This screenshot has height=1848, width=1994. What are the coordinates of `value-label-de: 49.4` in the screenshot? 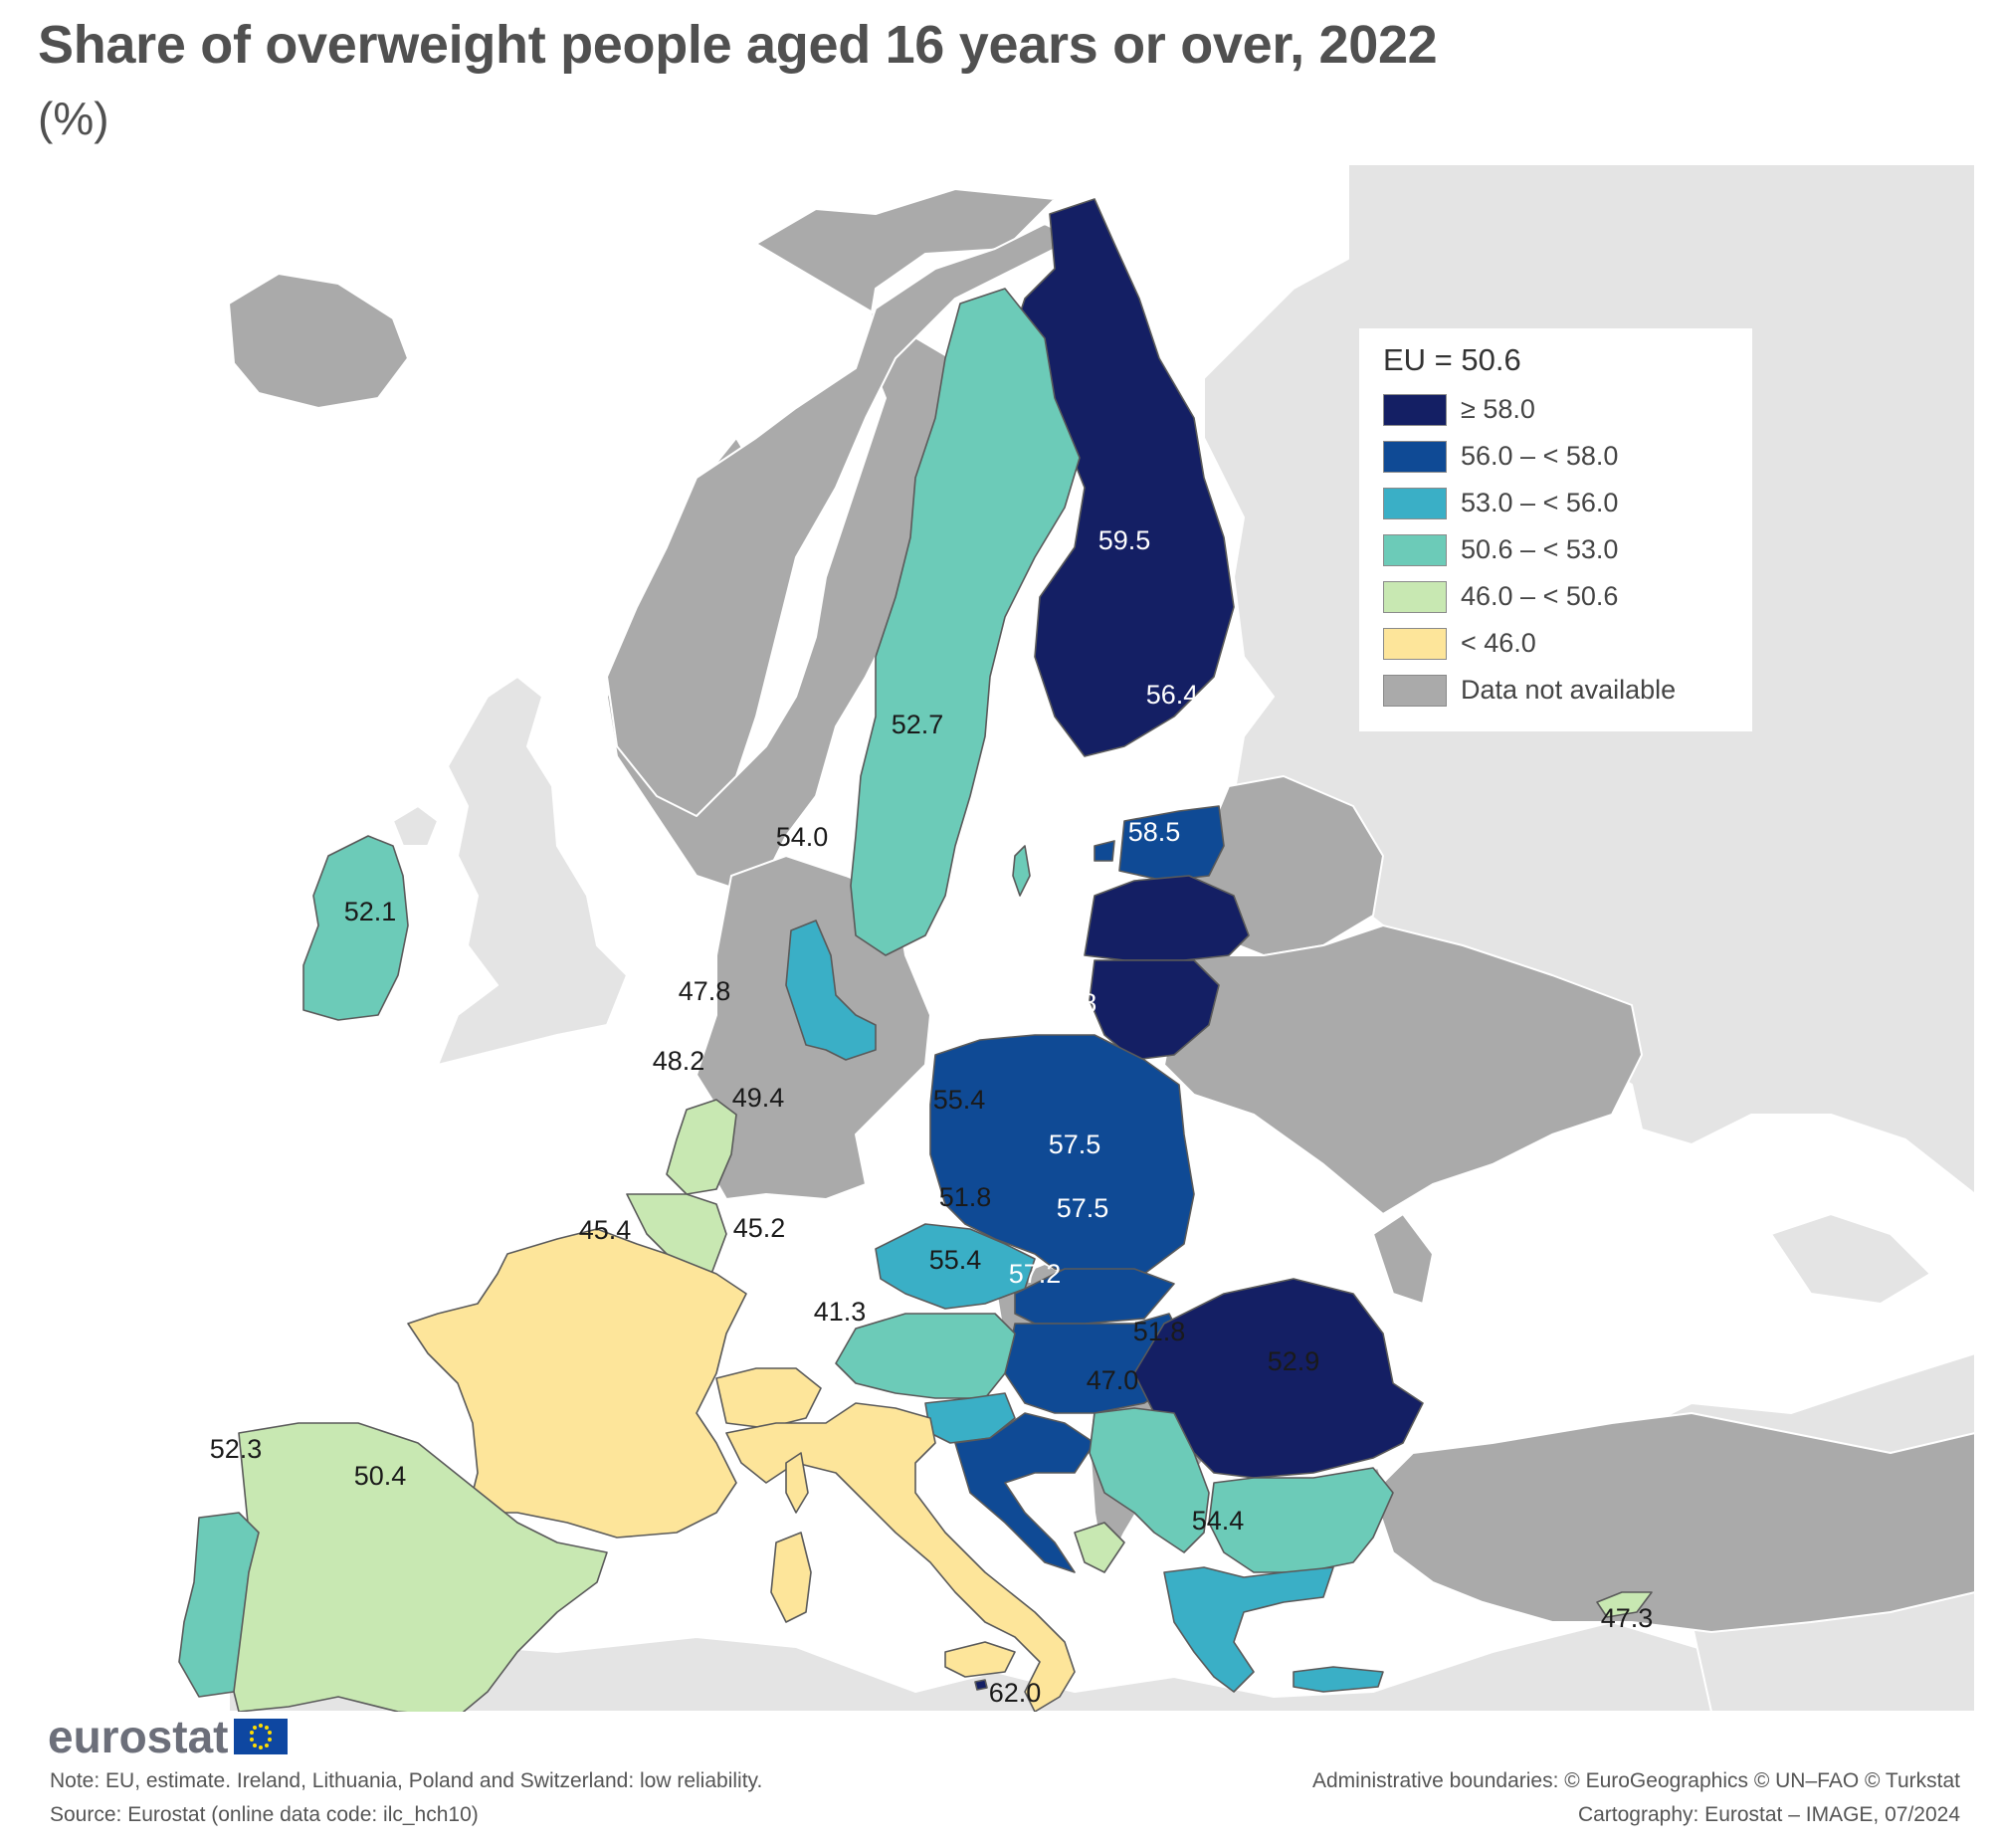 It's located at (759, 1098).